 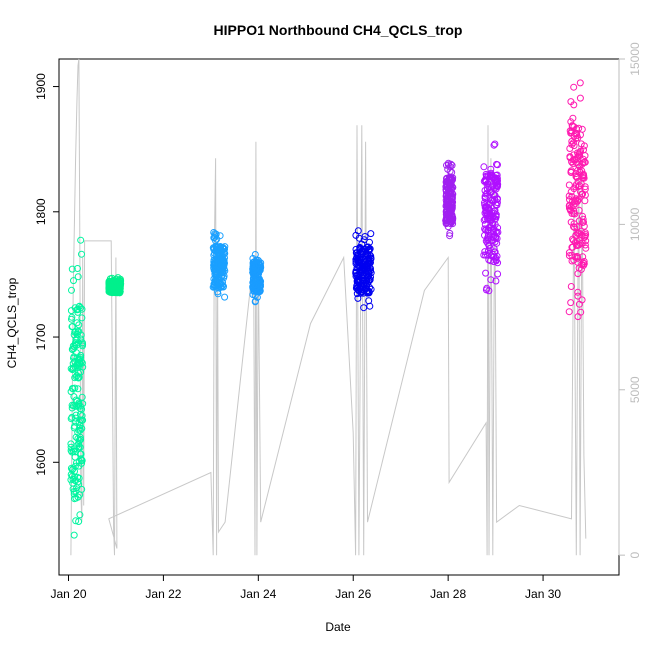 What do you see at coordinates (163, 594) in the screenshot?
I see `x-tick-label: Jan 22` at bounding box center [163, 594].